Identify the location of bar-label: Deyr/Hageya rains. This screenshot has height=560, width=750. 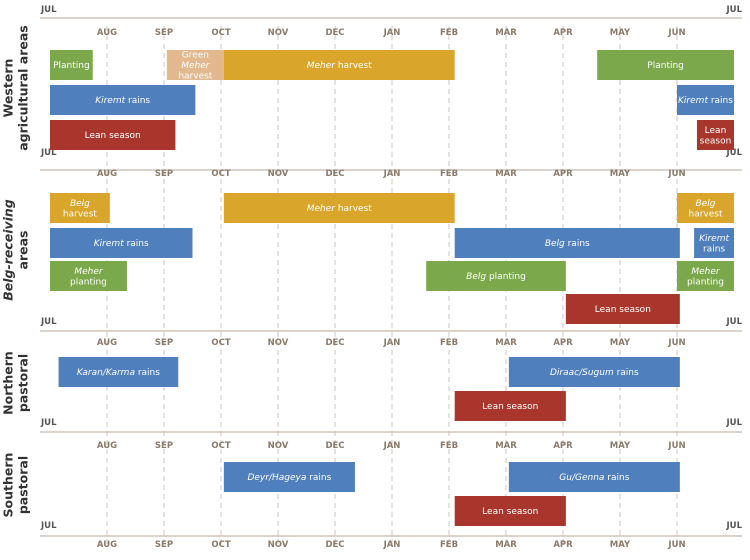
(289, 478).